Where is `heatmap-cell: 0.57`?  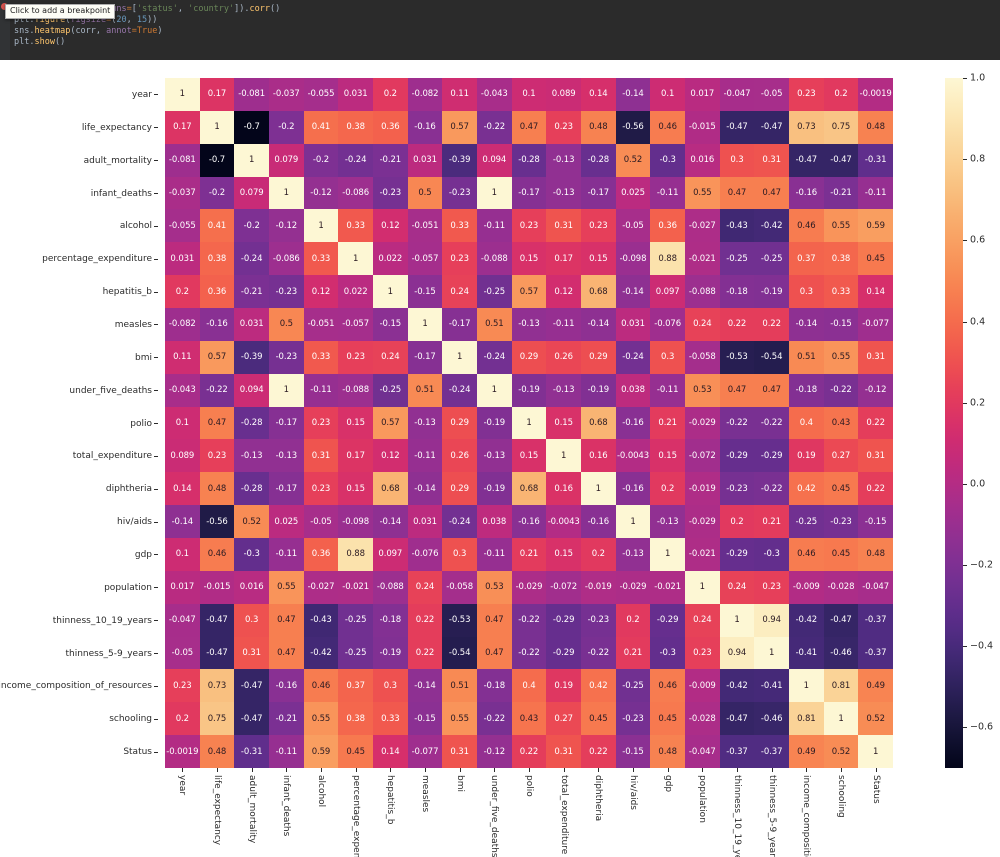 heatmap-cell: 0.57 is located at coordinates (529, 291).